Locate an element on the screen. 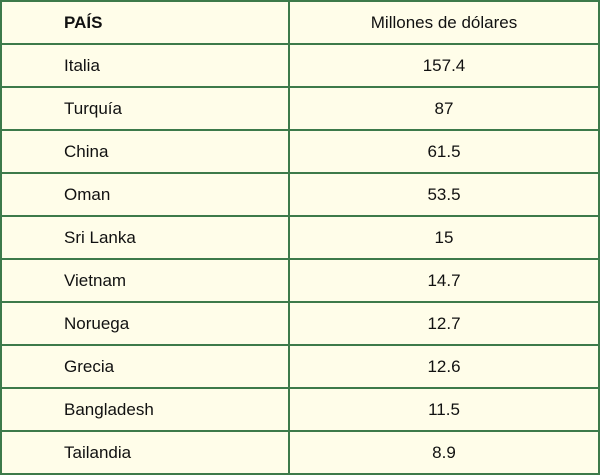 The height and width of the screenshot is (475, 600). table-row: Turquía 87 is located at coordinates (300, 108).